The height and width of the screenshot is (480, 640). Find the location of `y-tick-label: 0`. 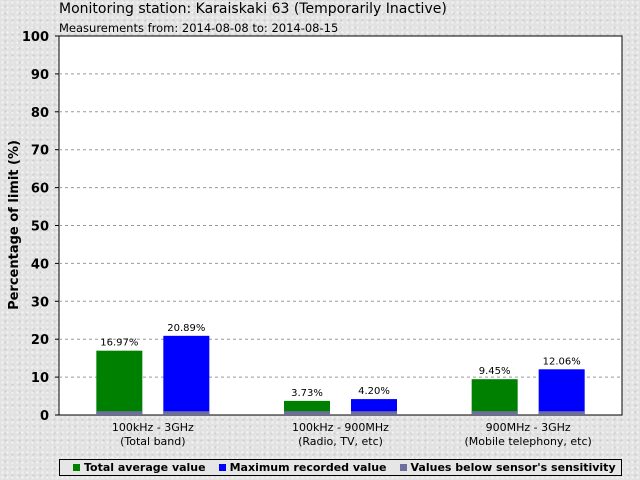

y-tick-label: 0 is located at coordinates (44, 416).